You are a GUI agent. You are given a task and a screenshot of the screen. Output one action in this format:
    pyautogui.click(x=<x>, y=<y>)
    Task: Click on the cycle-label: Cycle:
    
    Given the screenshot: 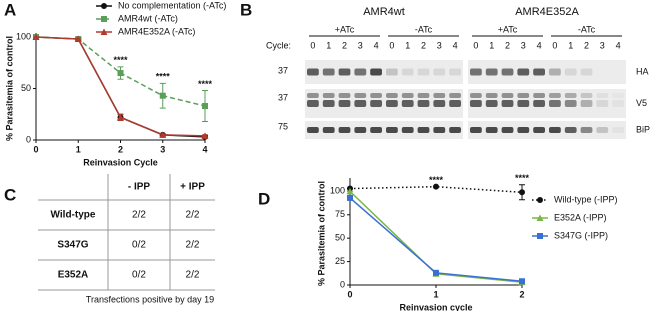 What is the action you would take?
    pyautogui.click(x=278, y=45)
    